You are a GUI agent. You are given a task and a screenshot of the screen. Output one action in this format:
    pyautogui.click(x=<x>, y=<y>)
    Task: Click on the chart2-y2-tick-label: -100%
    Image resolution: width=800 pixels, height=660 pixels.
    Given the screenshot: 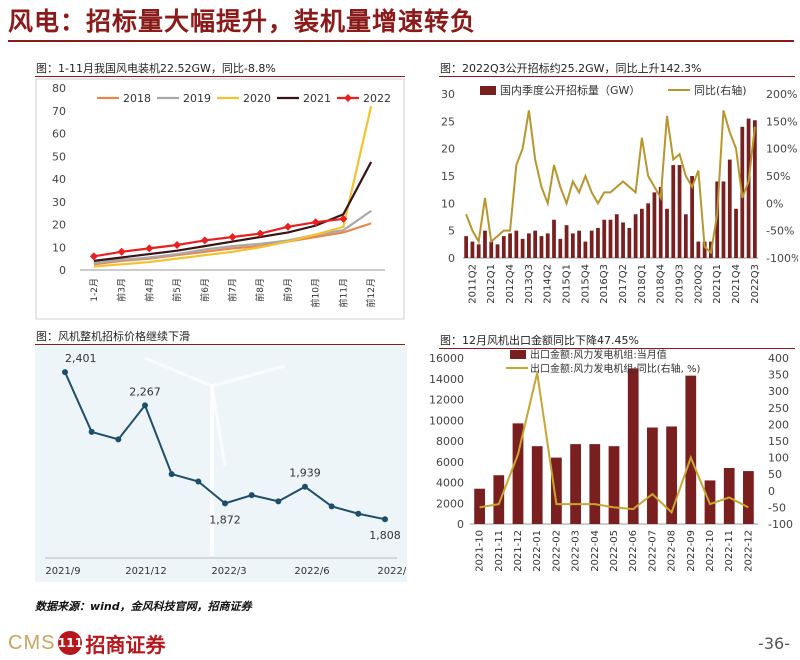 What is the action you would take?
    pyautogui.click(x=782, y=258)
    